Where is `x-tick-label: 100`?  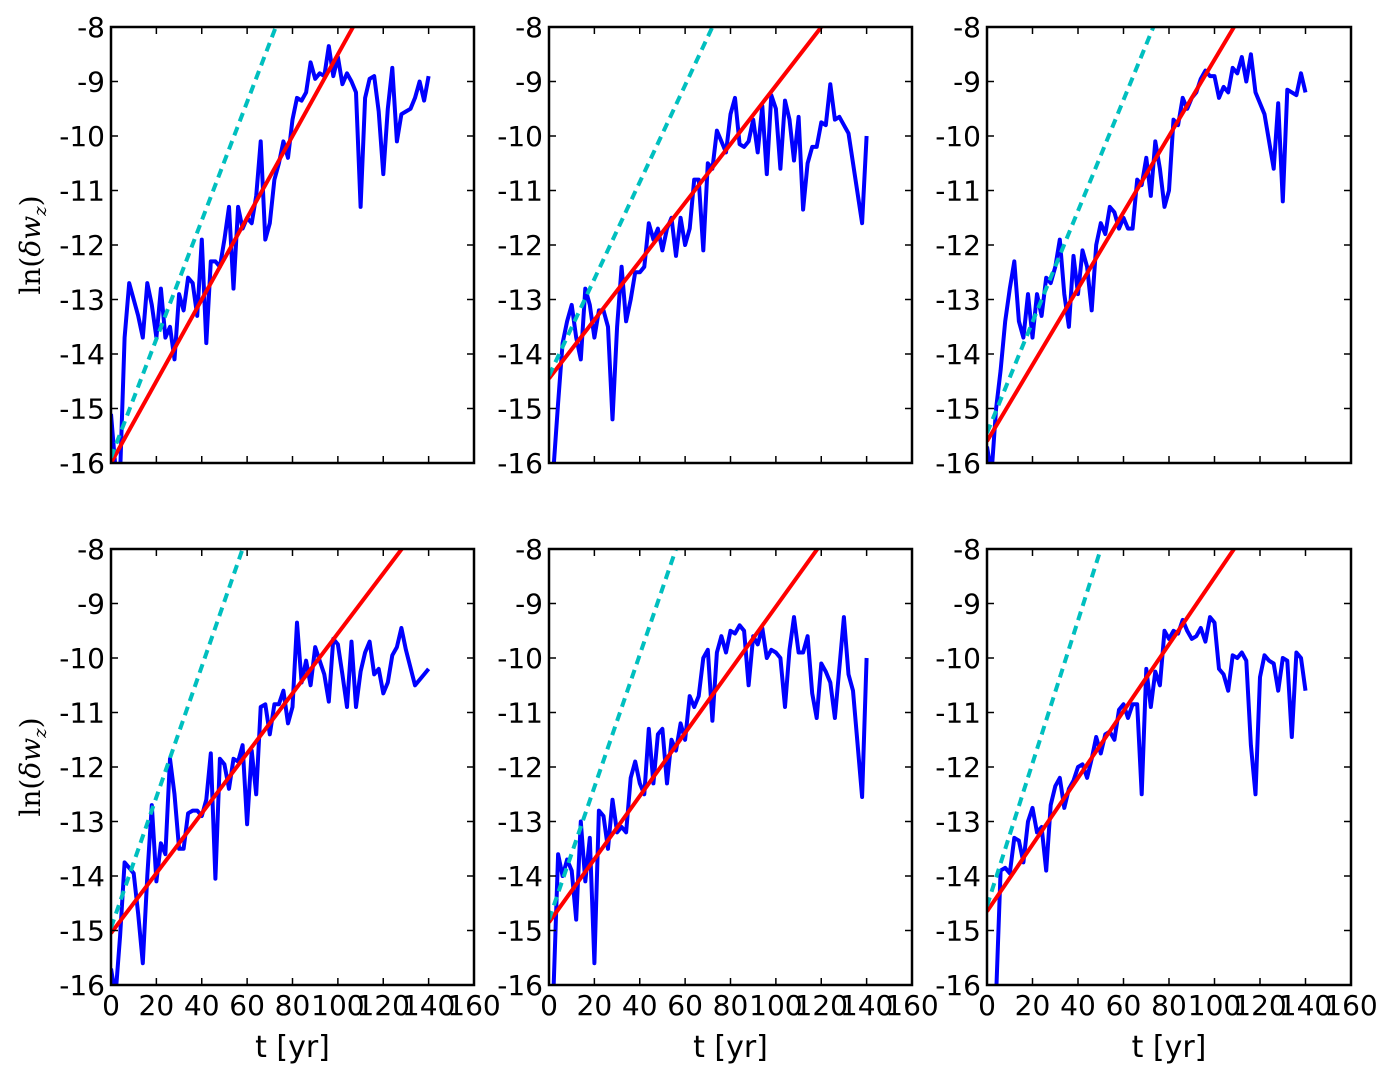
x-tick-label: 100 is located at coordinates (337, 1005).